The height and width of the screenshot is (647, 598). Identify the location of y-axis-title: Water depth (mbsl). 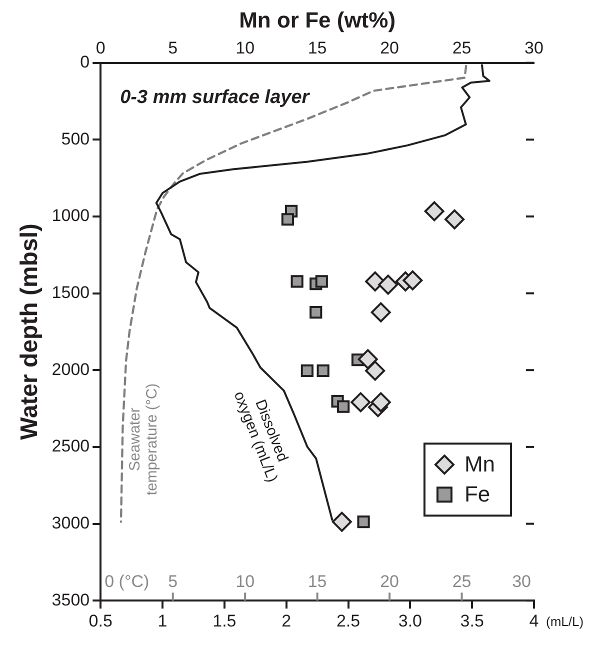
(30, 331).